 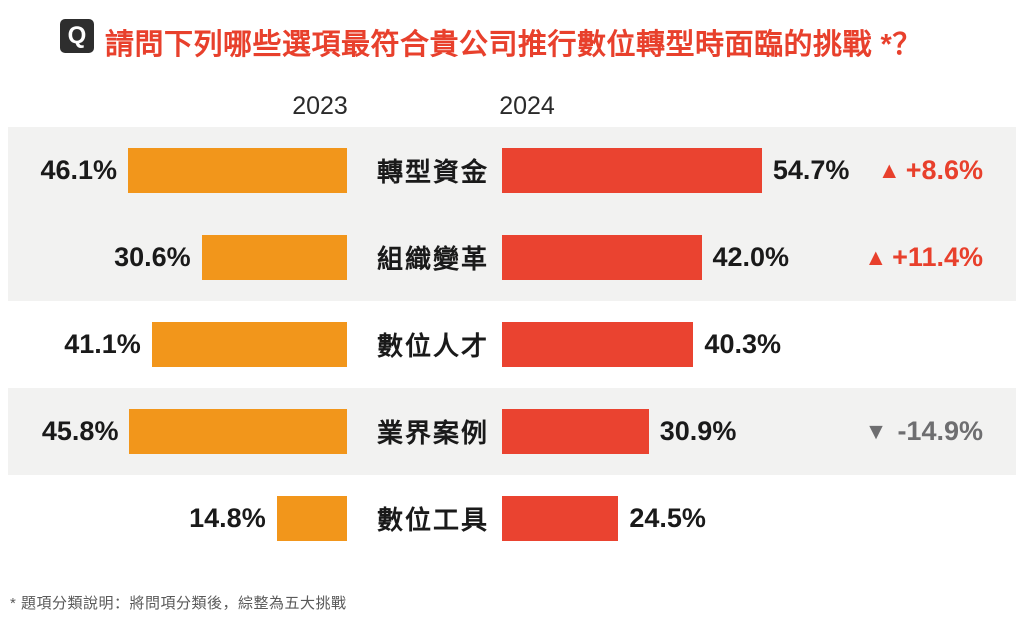 I want to click on value-label-2024: 54.7%, so click(x=811, y=170).